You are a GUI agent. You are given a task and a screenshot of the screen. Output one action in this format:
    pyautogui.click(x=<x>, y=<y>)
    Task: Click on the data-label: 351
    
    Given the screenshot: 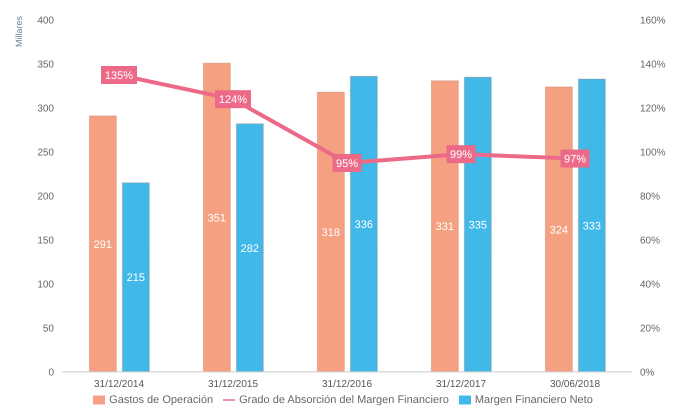 What is the action you would take?
    pyautogui.click(x=217, y=218)
    